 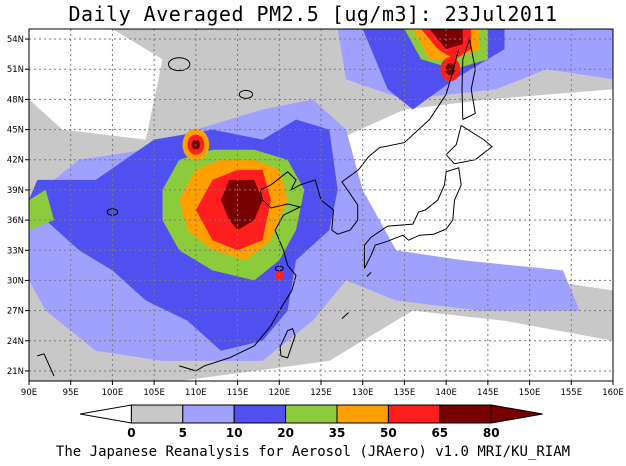 I want to click on latitude-axis: 54N 51N 48N 45N 42N 39N 36N 33N 30N 27N 24N 21N, so click(x=18, y=206).